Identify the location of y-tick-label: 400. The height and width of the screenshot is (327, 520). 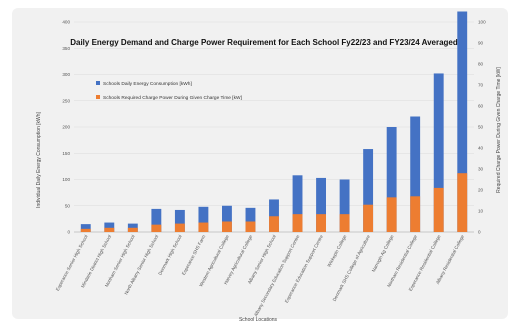
(66, 22).